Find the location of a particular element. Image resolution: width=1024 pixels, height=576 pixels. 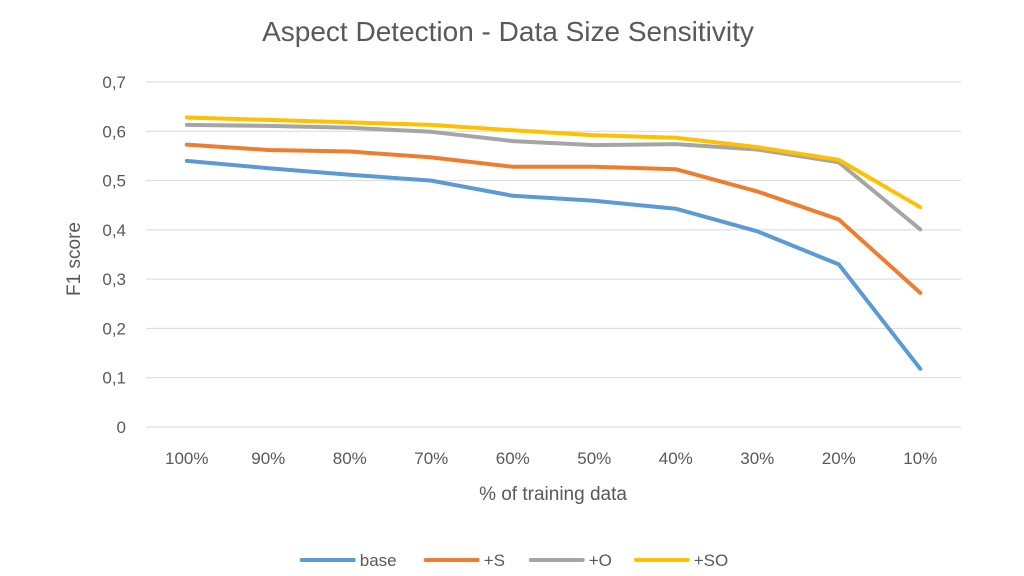

x-tick-label: 100% is located at coordinates (186, 458).